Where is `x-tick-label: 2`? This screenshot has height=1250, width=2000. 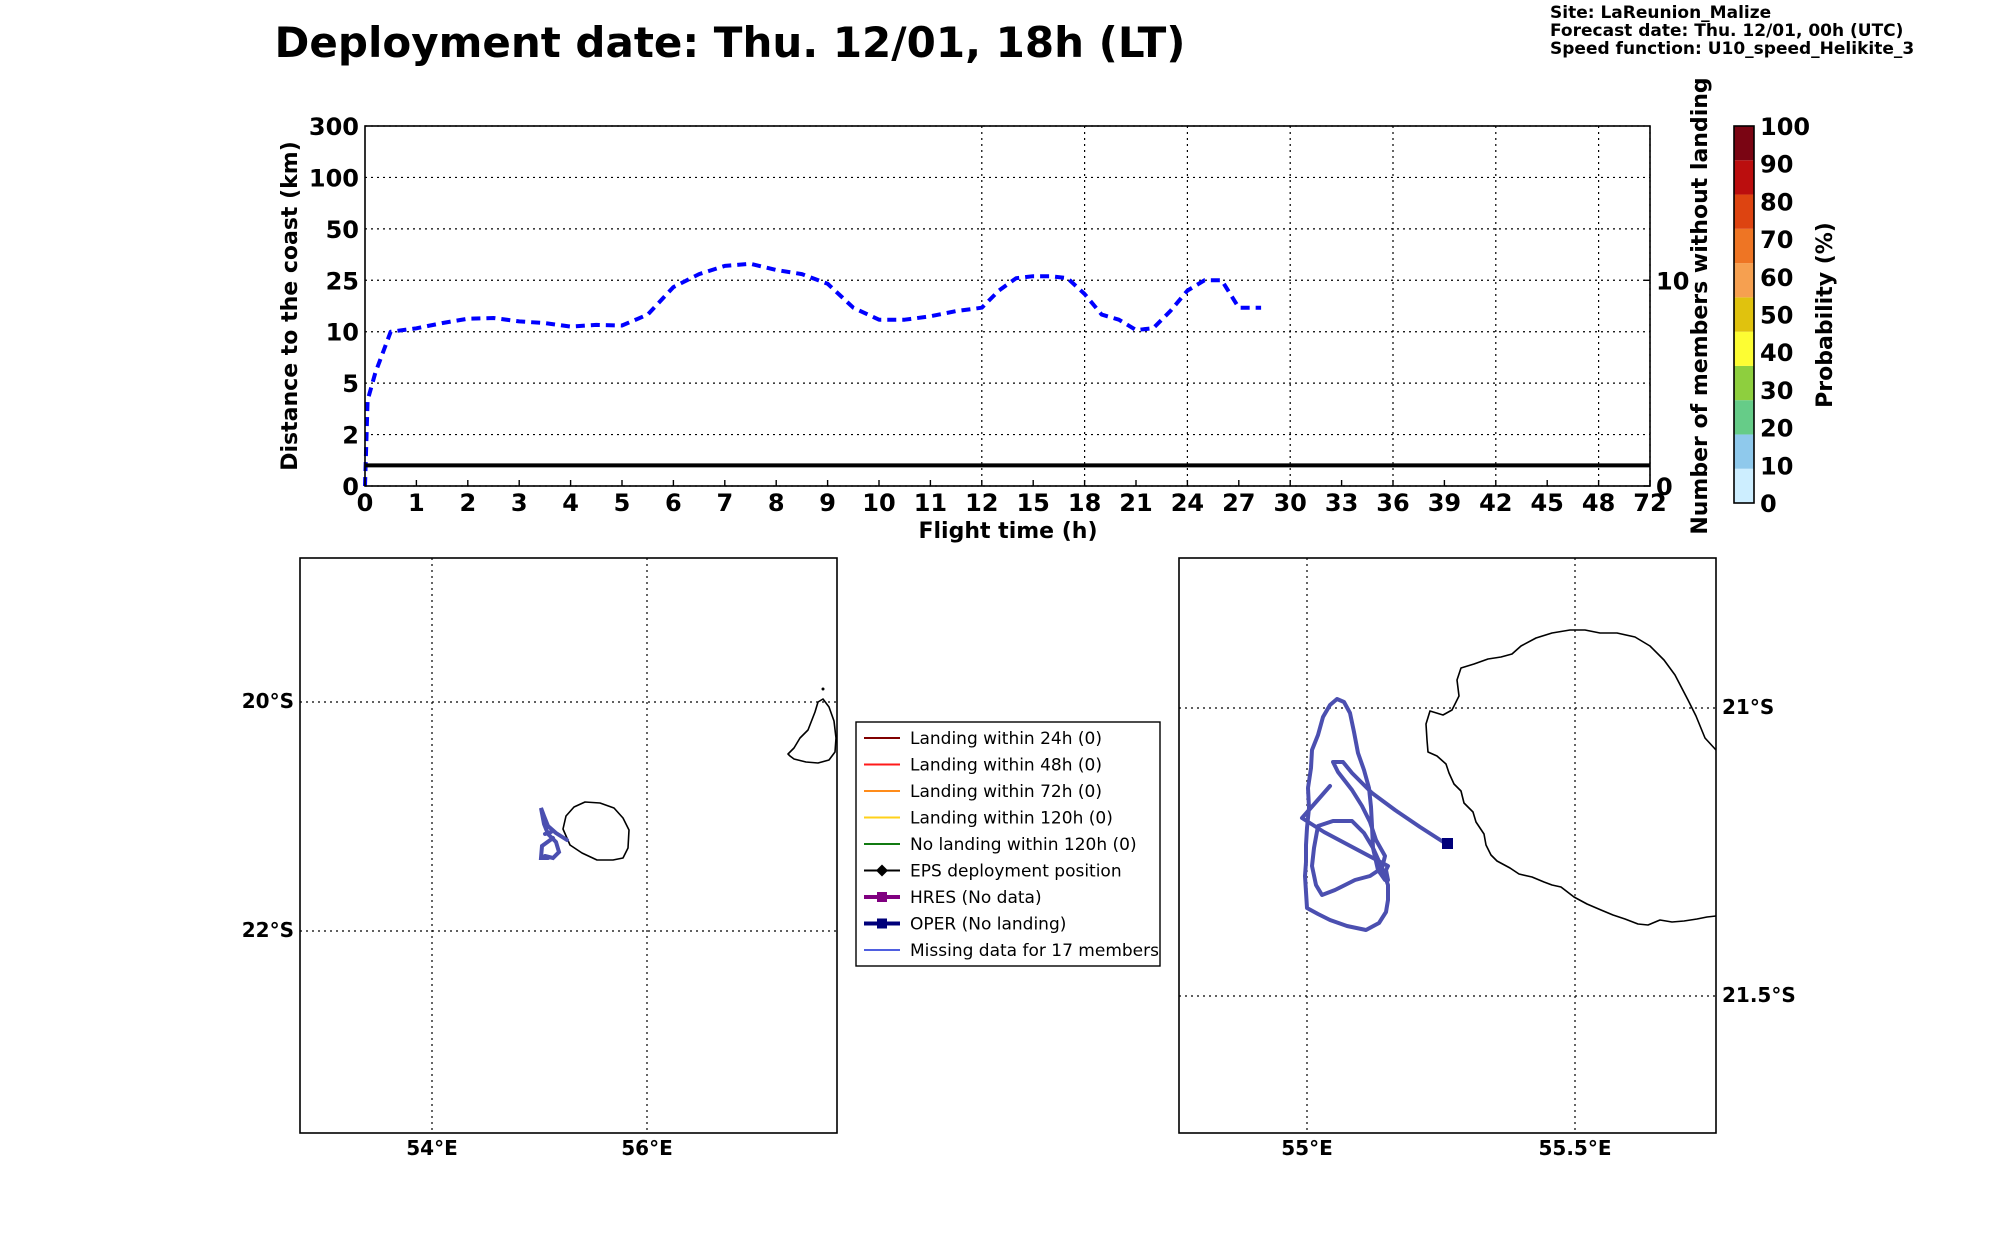 x-tick-label: 2 is located at coordinates (467, 503).